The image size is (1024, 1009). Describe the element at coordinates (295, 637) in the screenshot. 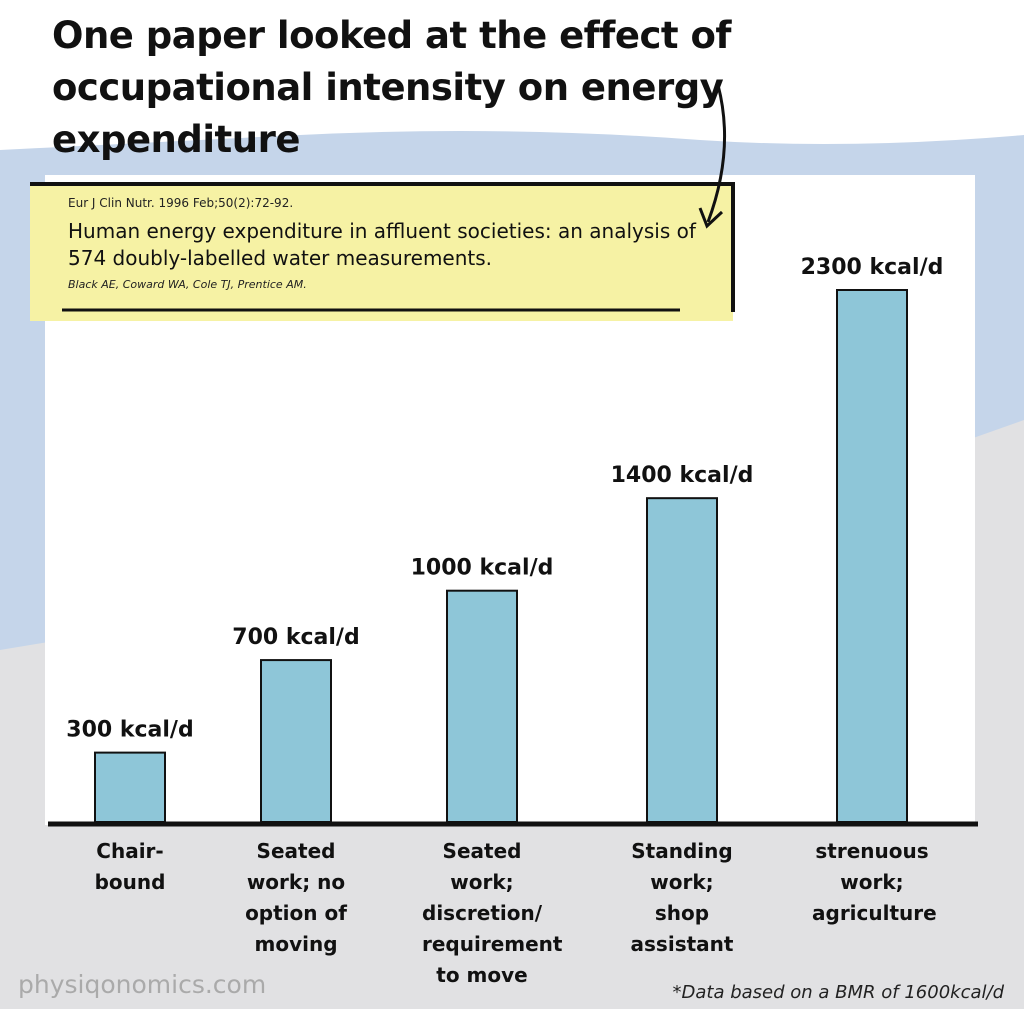

I see `value-label: 700 kcal/d` at that location.